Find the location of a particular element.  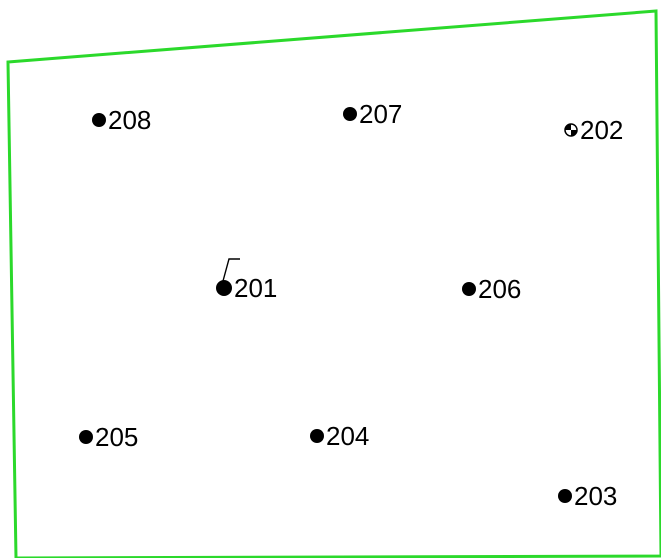

flag-icon is located at coordinates (231, 270).